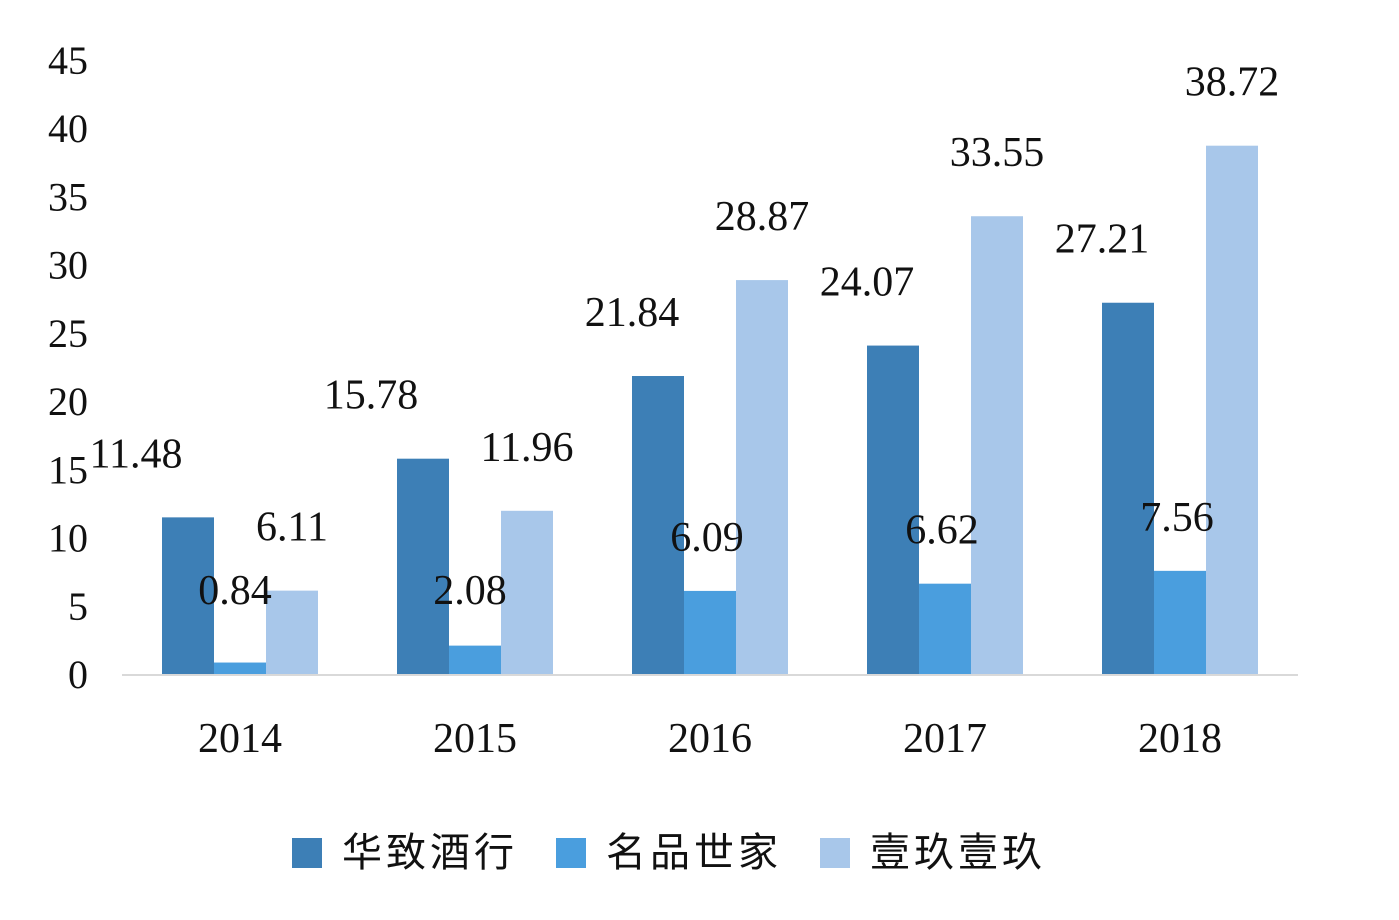 This screenshot has width=1399, height=920. What do you see at coordinates (1177, 518) in the screenshot?
I see `data-label-名品世家-2018: 7.56` at bounding box center [1177, 518].